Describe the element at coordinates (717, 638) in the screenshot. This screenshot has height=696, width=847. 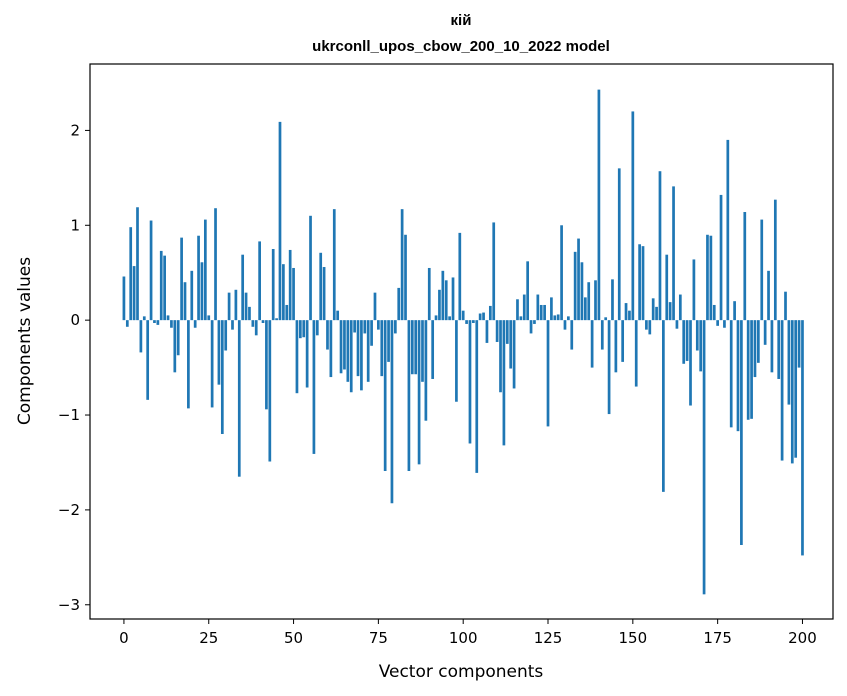
I see `x-tick-label: 175` at that location.